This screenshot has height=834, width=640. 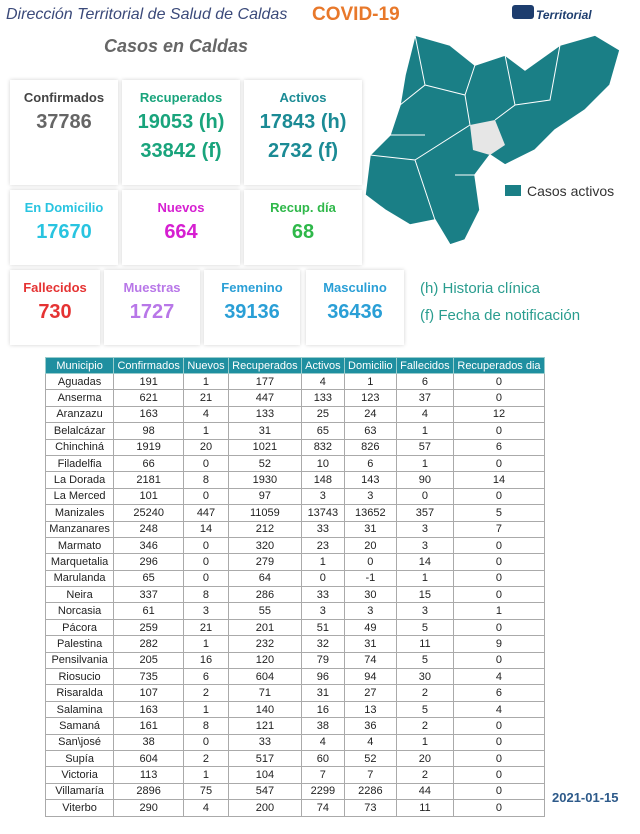 I want to click on column-header: Municipio, so click(x=79, y=365).